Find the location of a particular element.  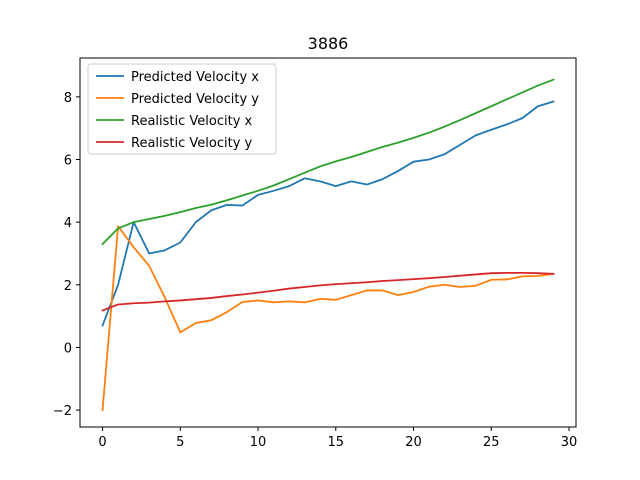

legend-label: Predicted Velocity x is located at coordinates (195, 77).